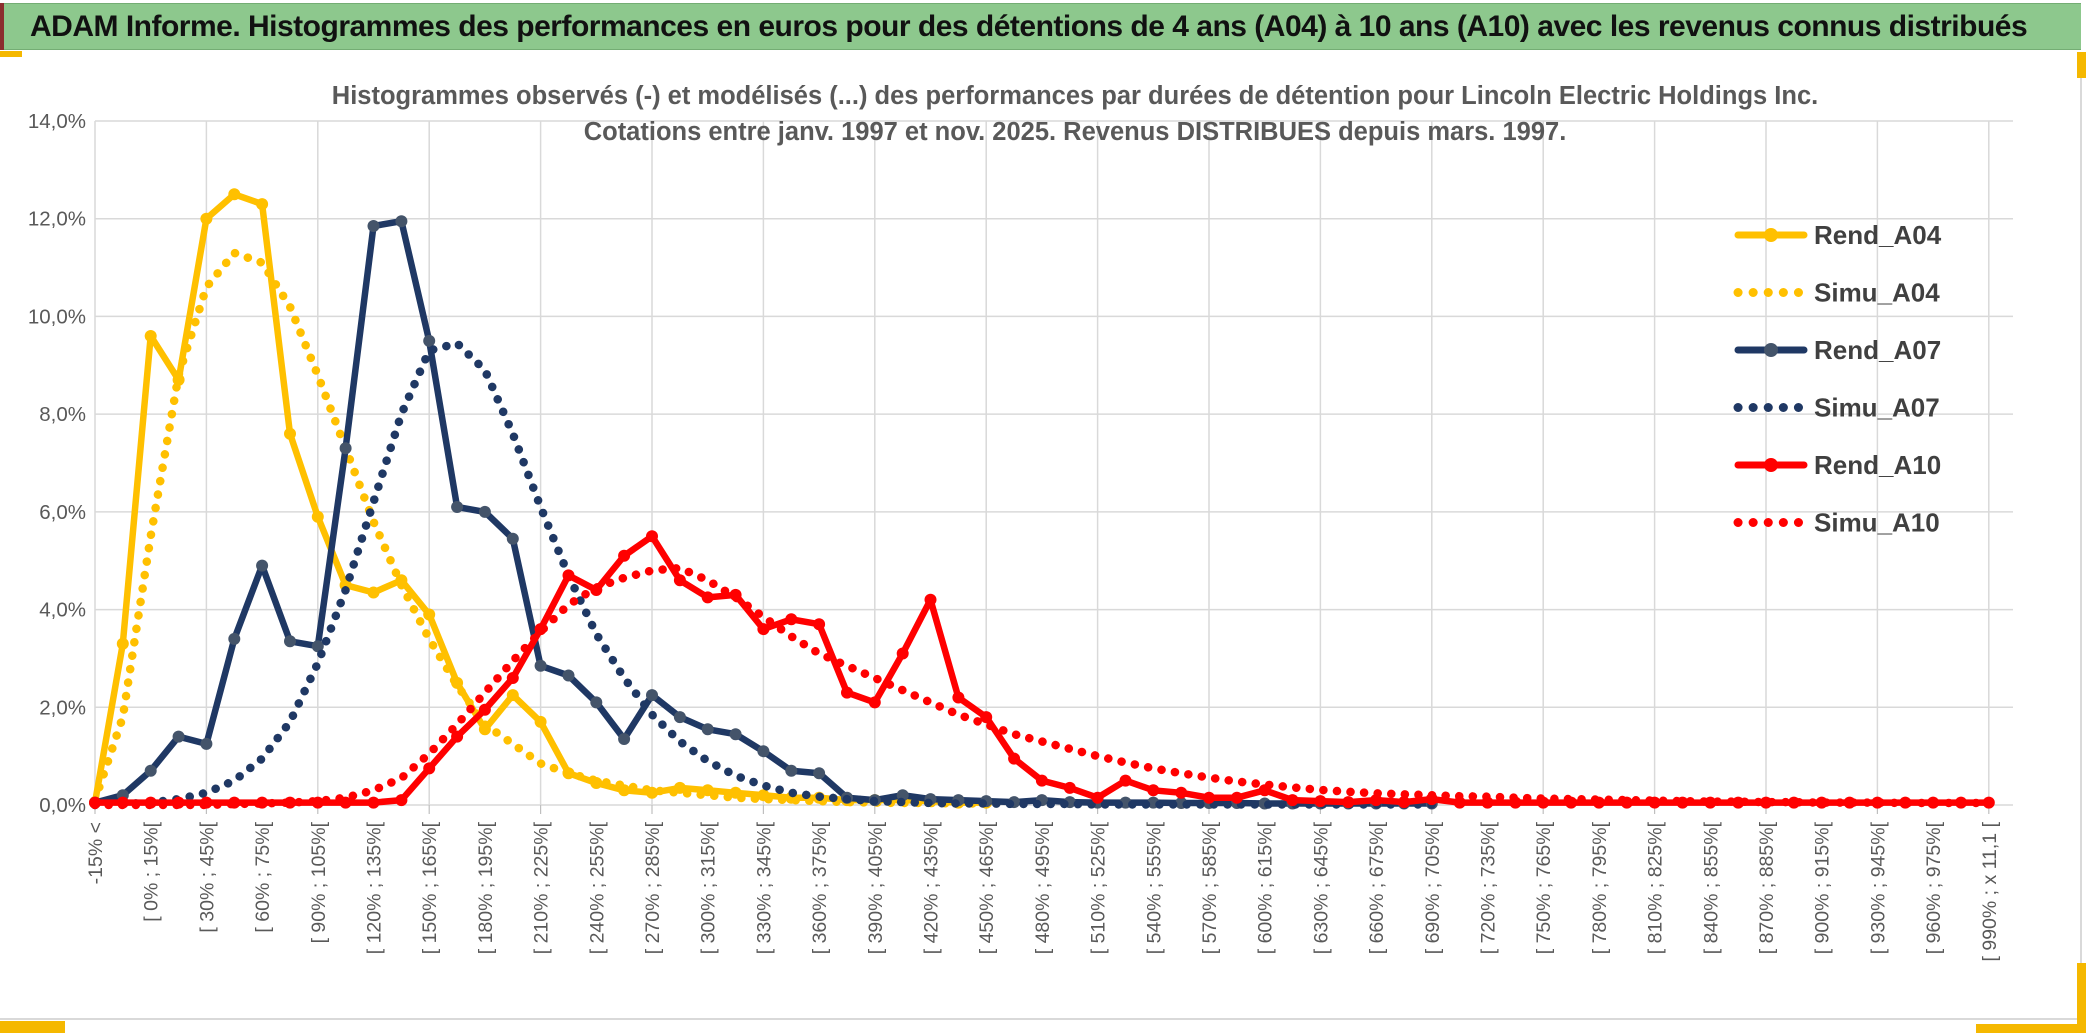  I want to click on x-axis-label: [ 510% ; 525%[, so click(1099, 887).